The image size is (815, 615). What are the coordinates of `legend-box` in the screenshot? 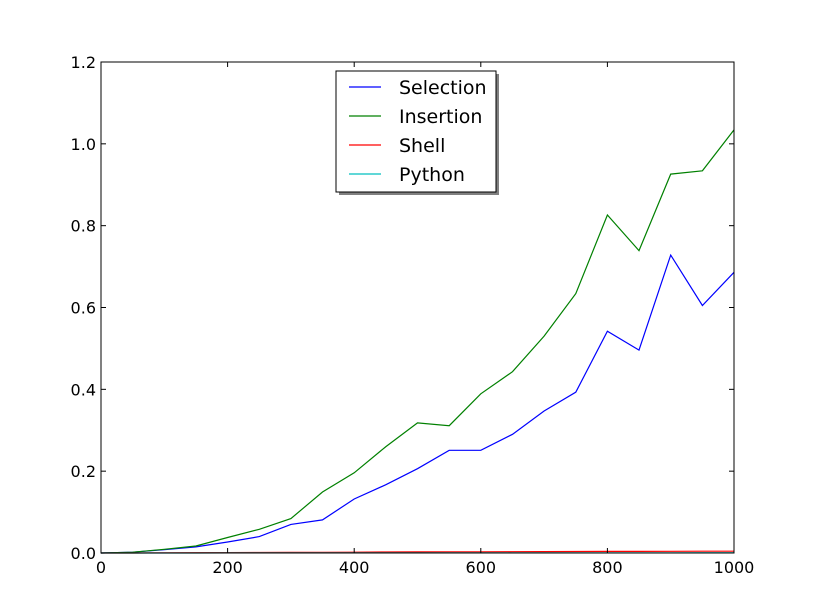 It's located at (416, 131).